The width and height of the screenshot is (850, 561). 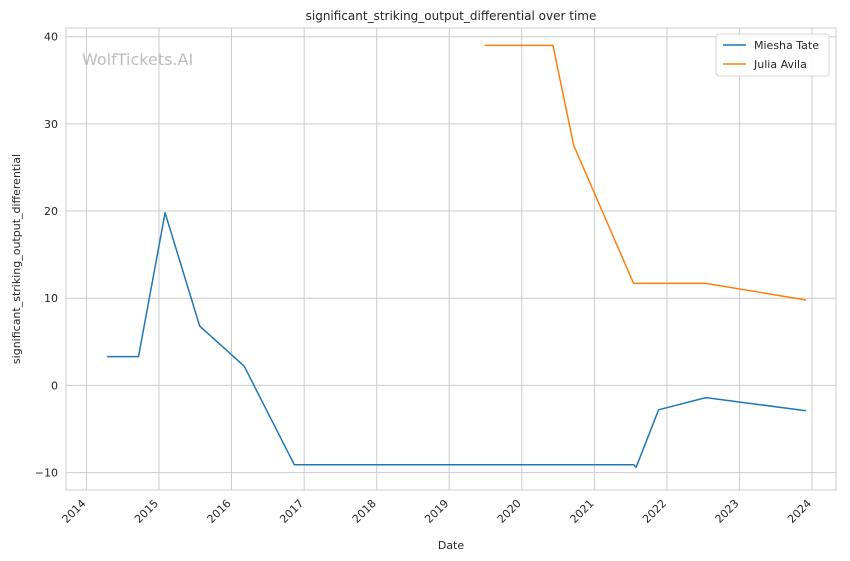 What do you see at coordinates (786, 45) in the screenshot?
I see `legend-label: Miesha Tate` at bounding box center [786, 45].